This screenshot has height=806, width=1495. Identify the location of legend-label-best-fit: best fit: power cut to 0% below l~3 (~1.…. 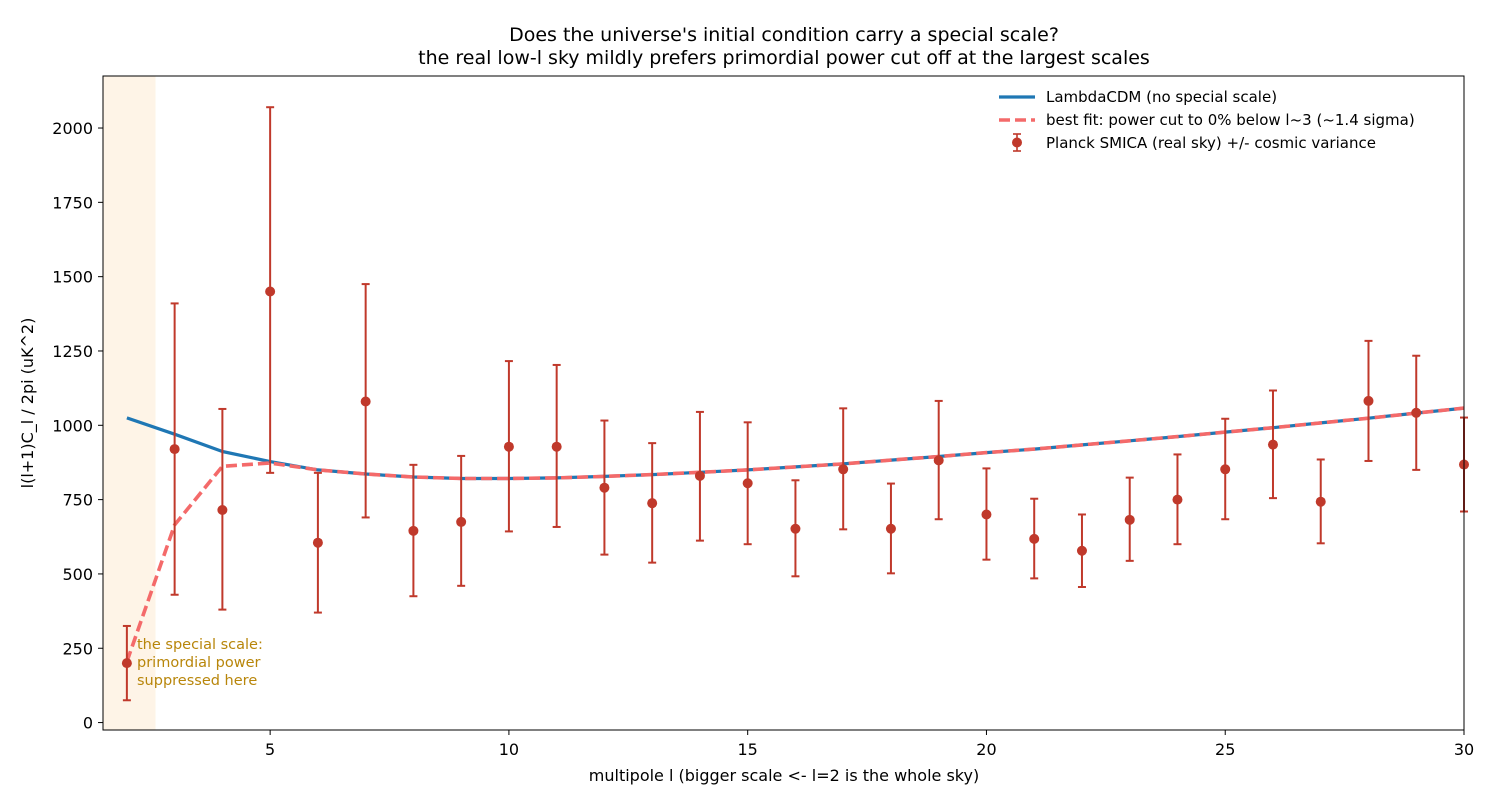
(1230, 120).